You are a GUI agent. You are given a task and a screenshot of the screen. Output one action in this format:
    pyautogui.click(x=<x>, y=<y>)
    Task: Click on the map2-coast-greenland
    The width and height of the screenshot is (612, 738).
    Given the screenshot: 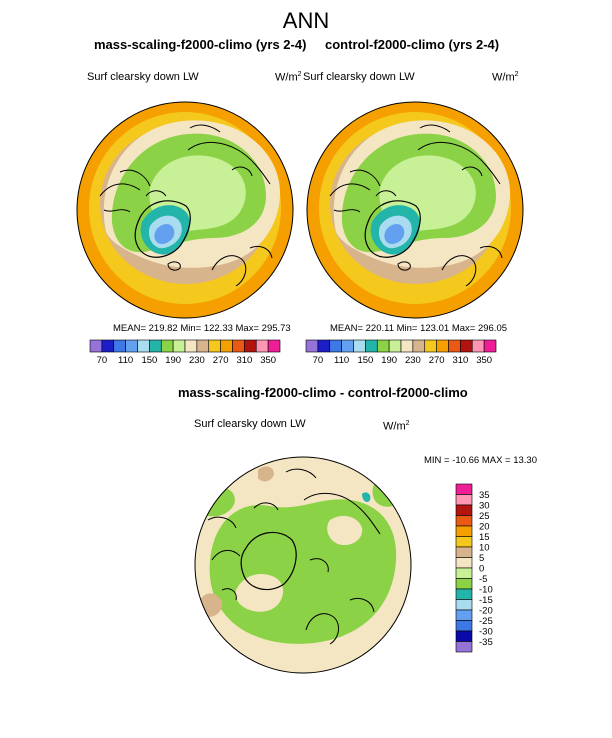 What is the action you would take?
    pyautogui.click(x=392, y=229)
    